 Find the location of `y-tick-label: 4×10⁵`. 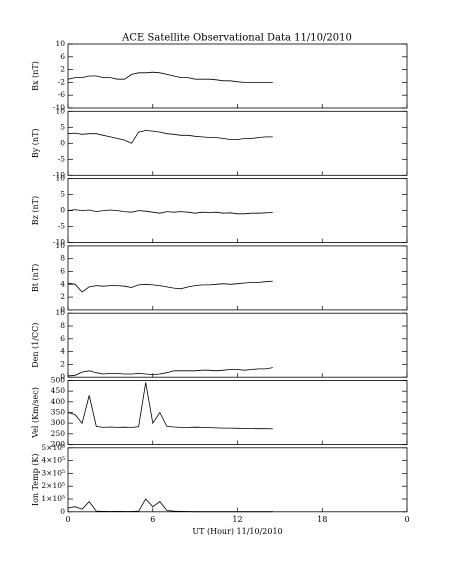

y-tick-label: 4×10⁵ is located at coordinates (53, 460).